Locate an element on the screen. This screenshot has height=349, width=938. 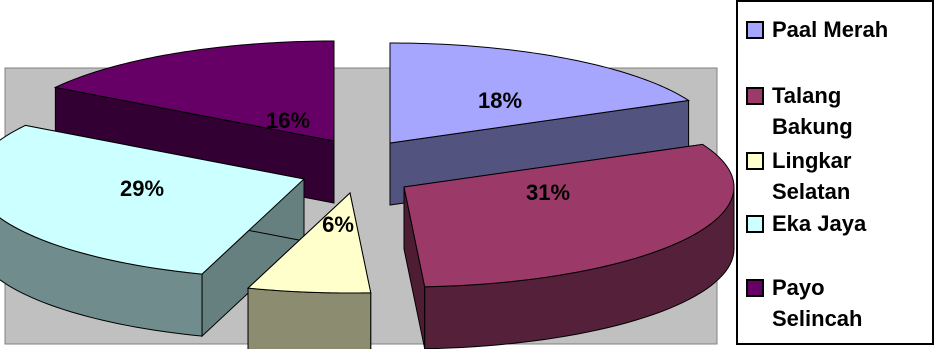
pie-slice-lingkar-selatan is located at coordinates (309, 270).